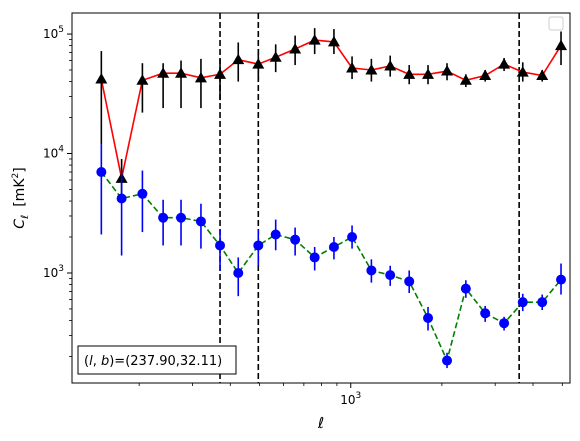  What do you see at coordinates (53, 33) in the screenshot?
I see `y-tick-label: 10⁵` at bounding box center [53, 33].